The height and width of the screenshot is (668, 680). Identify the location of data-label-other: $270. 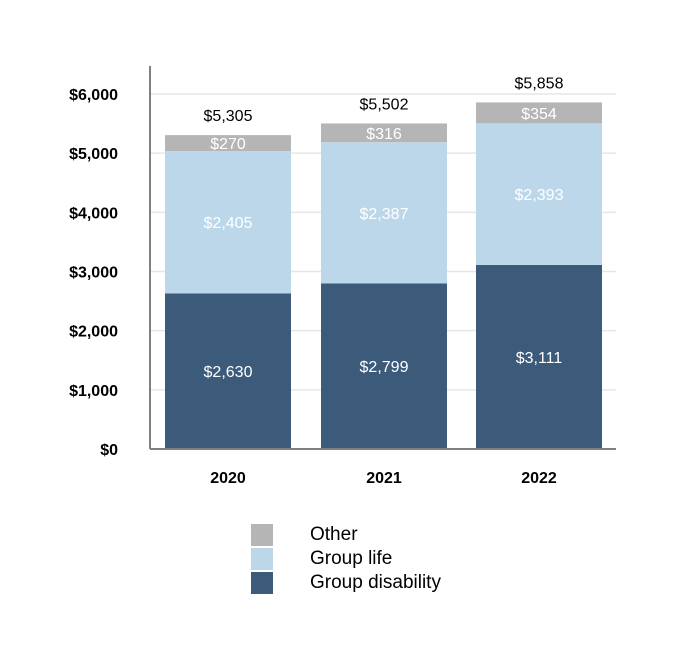
(228, 144).